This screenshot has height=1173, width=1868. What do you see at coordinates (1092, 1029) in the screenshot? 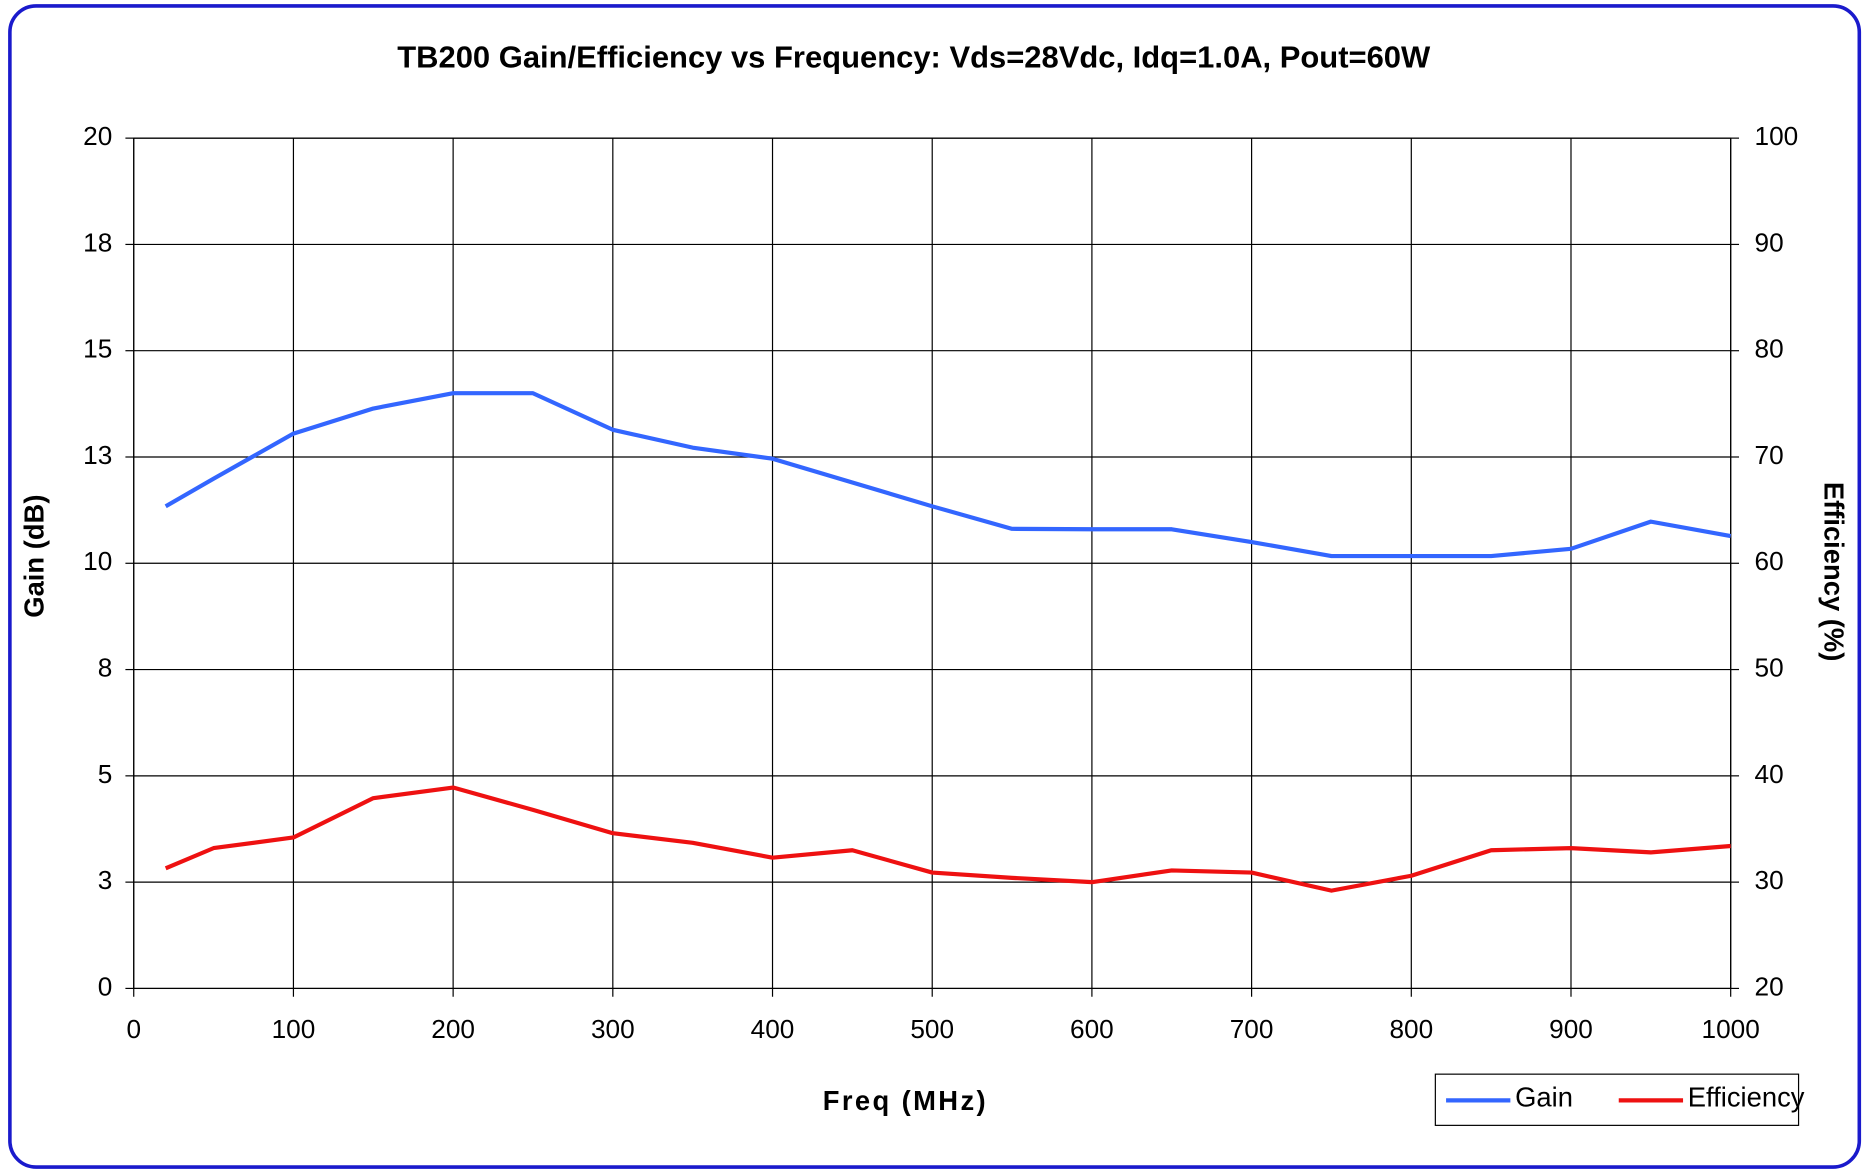
I see `x-tick-label: 600` at bounding box center [1092, 1029].